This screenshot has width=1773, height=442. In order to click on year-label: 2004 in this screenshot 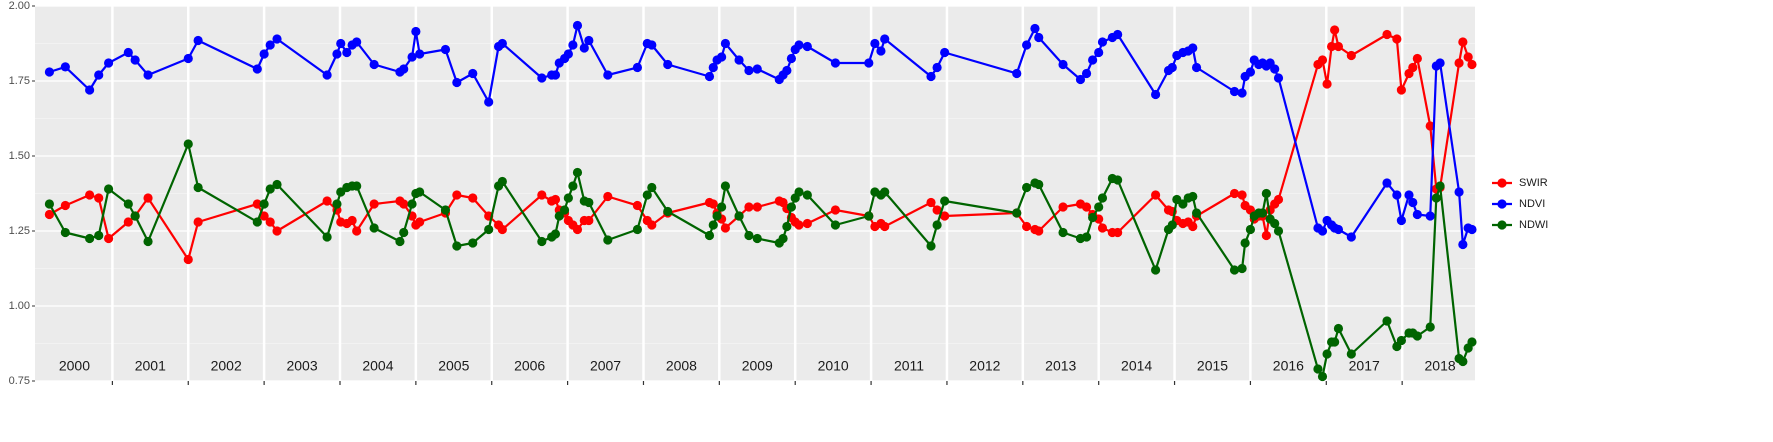, I will do `click(377, 366)`.